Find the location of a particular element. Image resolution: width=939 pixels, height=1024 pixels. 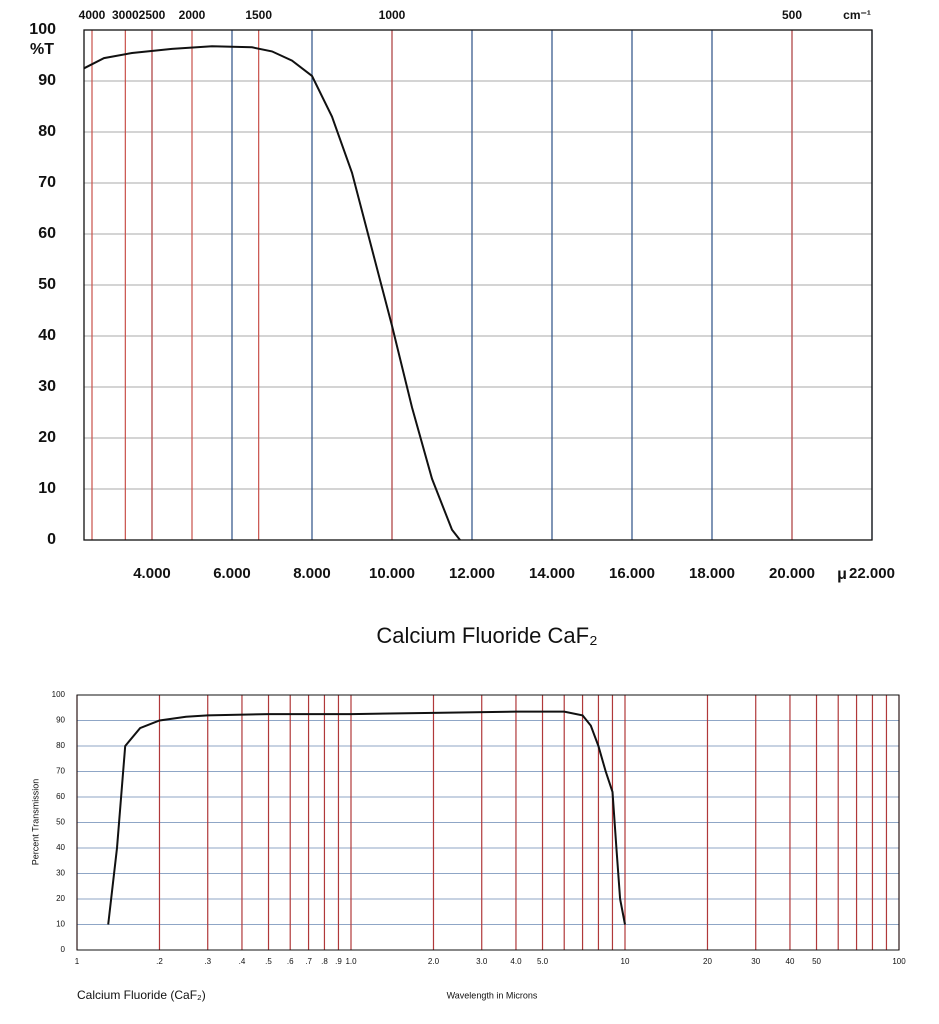

x-tick-label: 5.0 is located at coordinates (543, 961).